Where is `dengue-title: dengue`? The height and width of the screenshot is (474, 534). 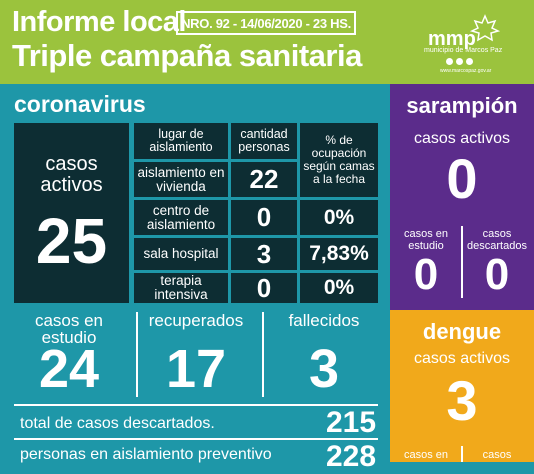
dengue-title: dengue is located at coordinates (462, 331).